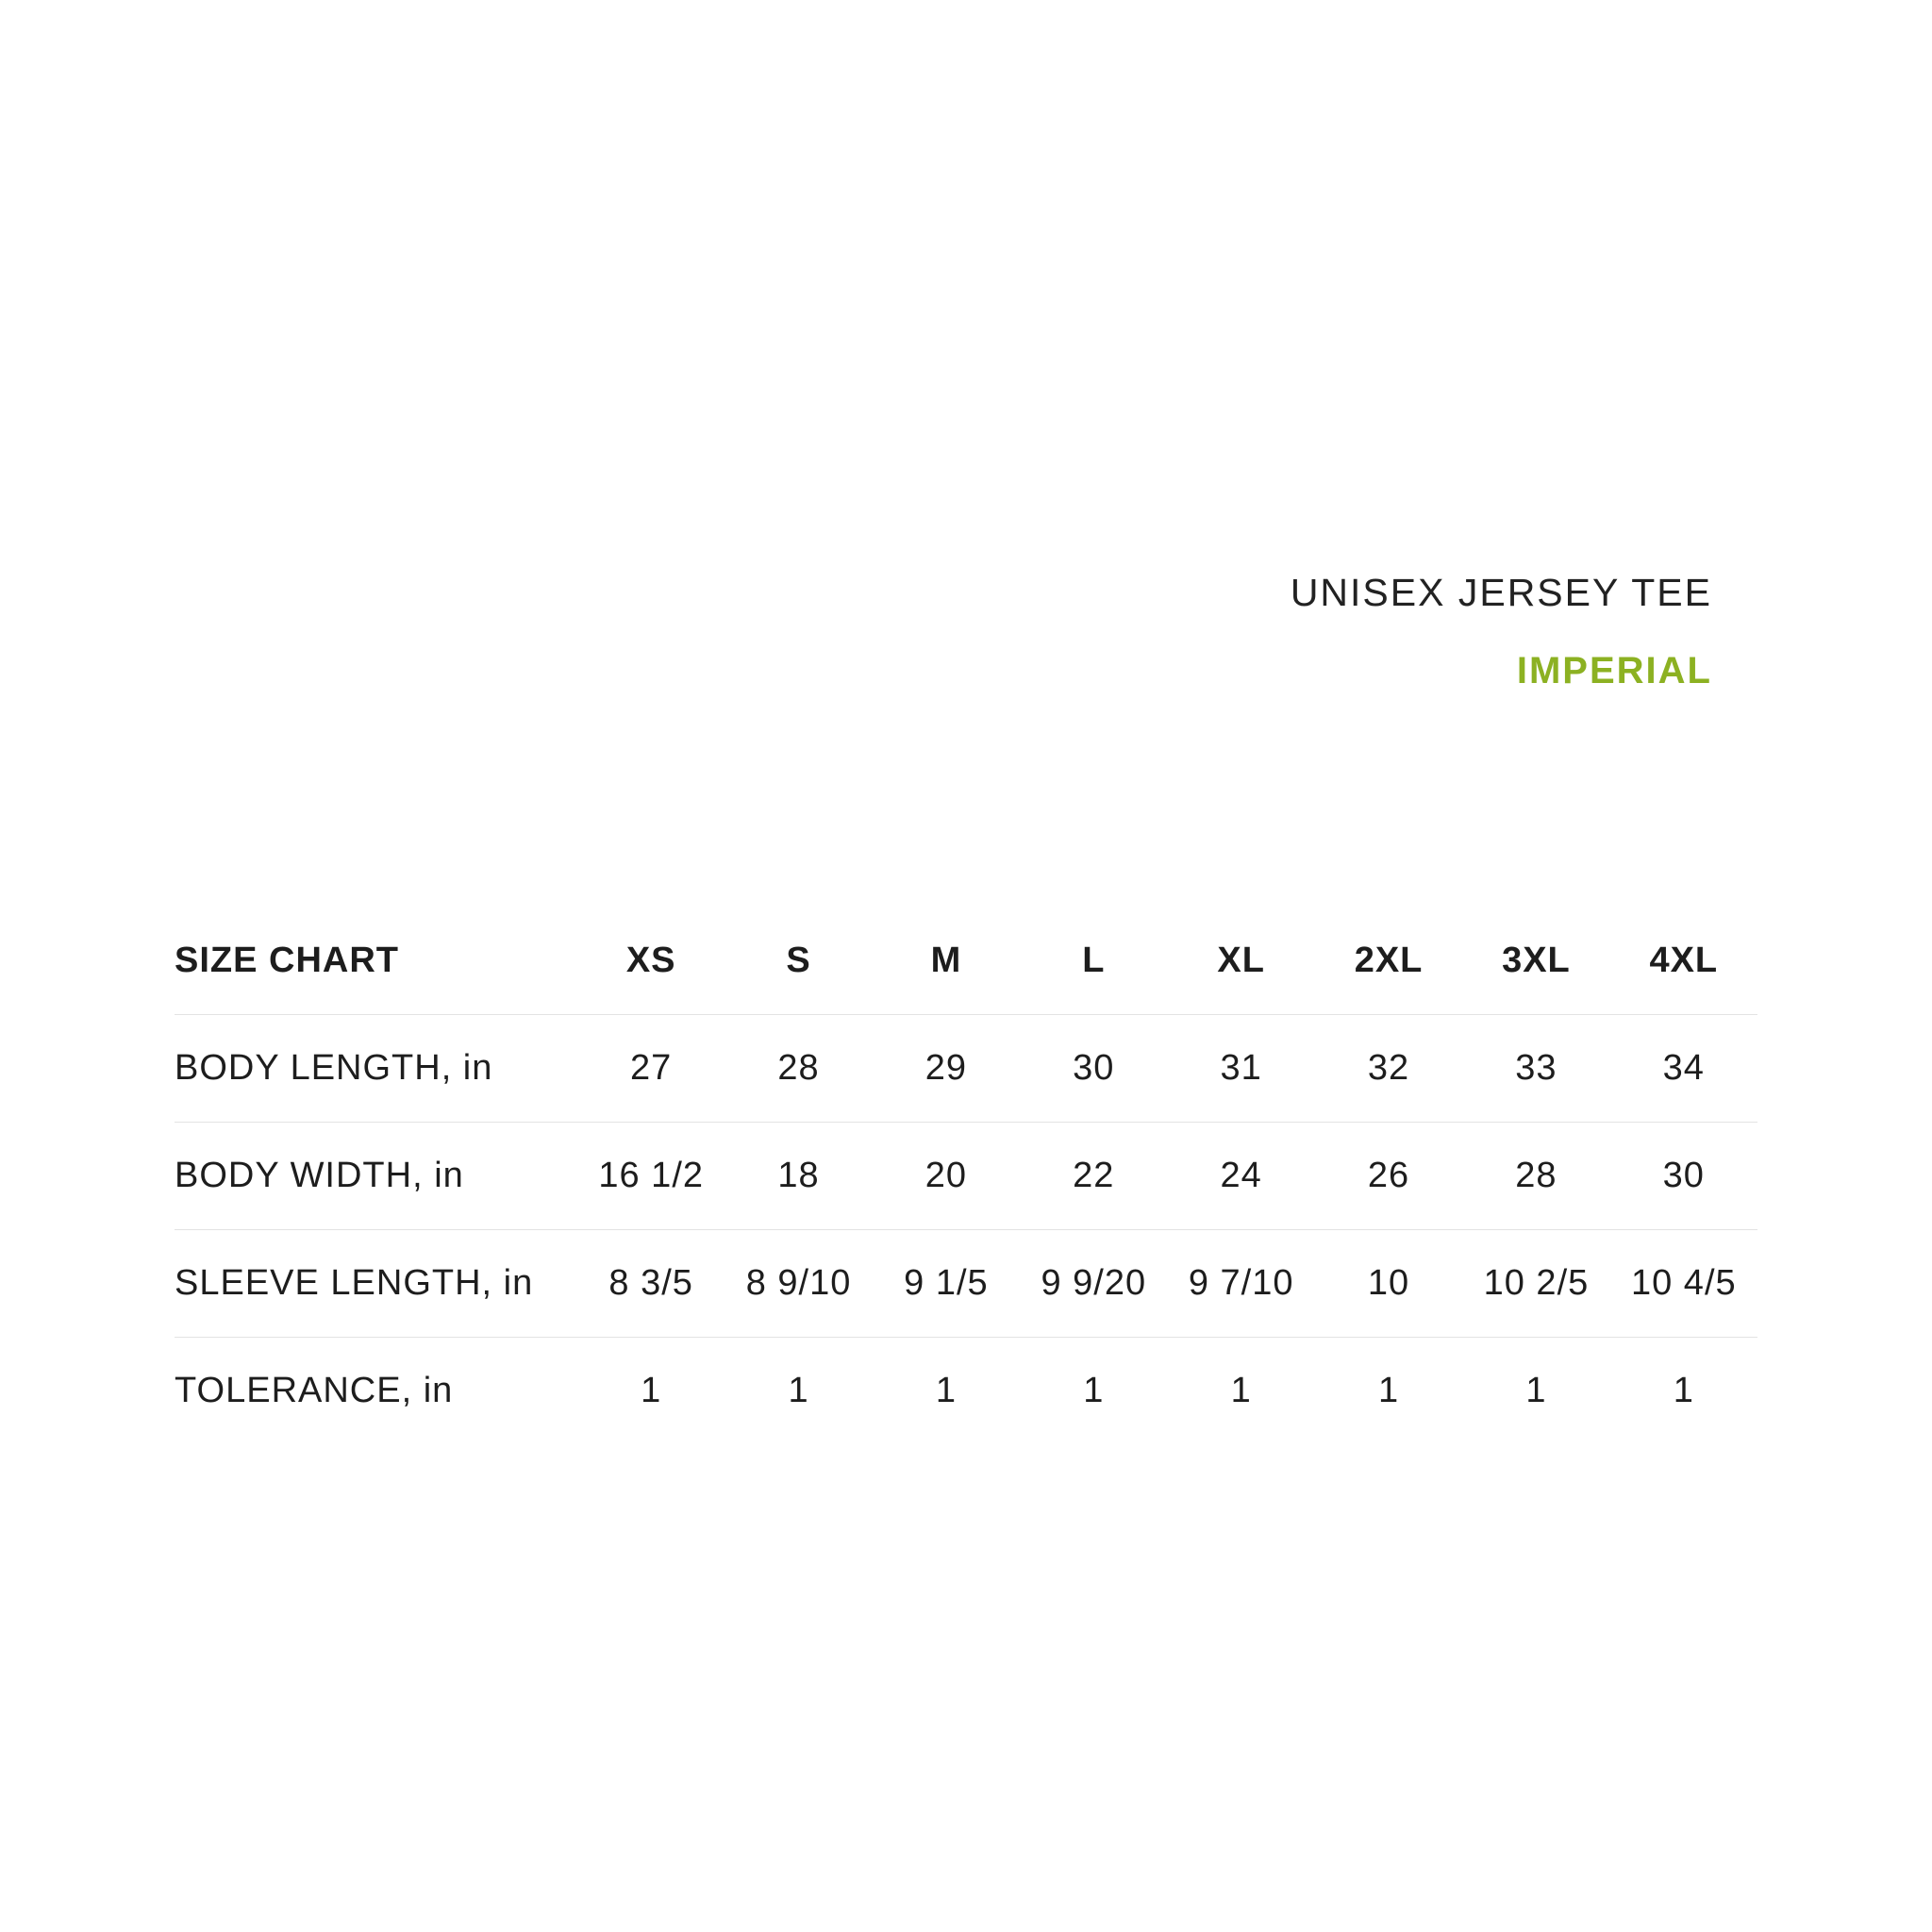 The width and height of the screenshot is (1932, 1932). Describe the element at coordinates (947, 1283) in the screenshot. I see `row-value: 9 1/5` at that location.